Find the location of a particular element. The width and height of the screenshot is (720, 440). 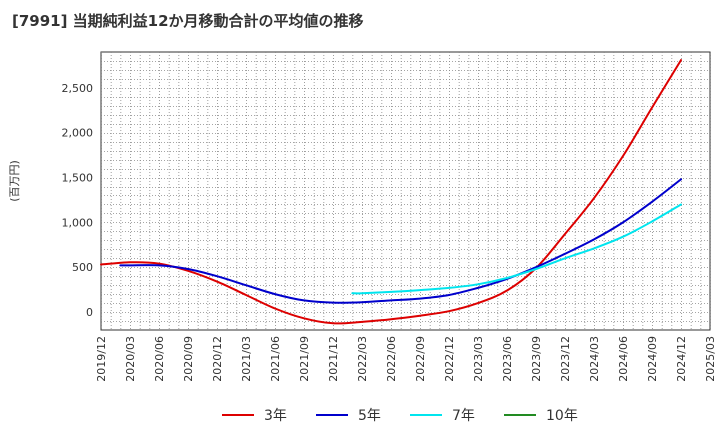

legend-item: 3年 is located at coordinates (254, 415).